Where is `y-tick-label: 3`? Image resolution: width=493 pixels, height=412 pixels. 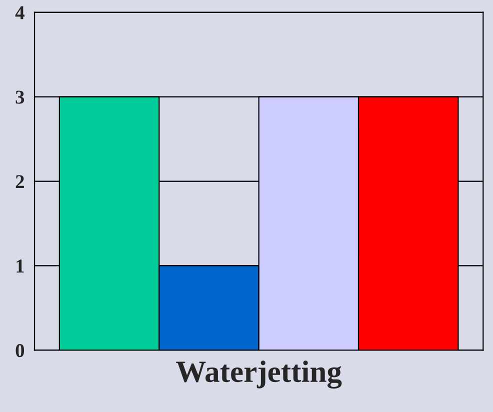 y-tick-label: 3 is located at coordinates (20, 97).